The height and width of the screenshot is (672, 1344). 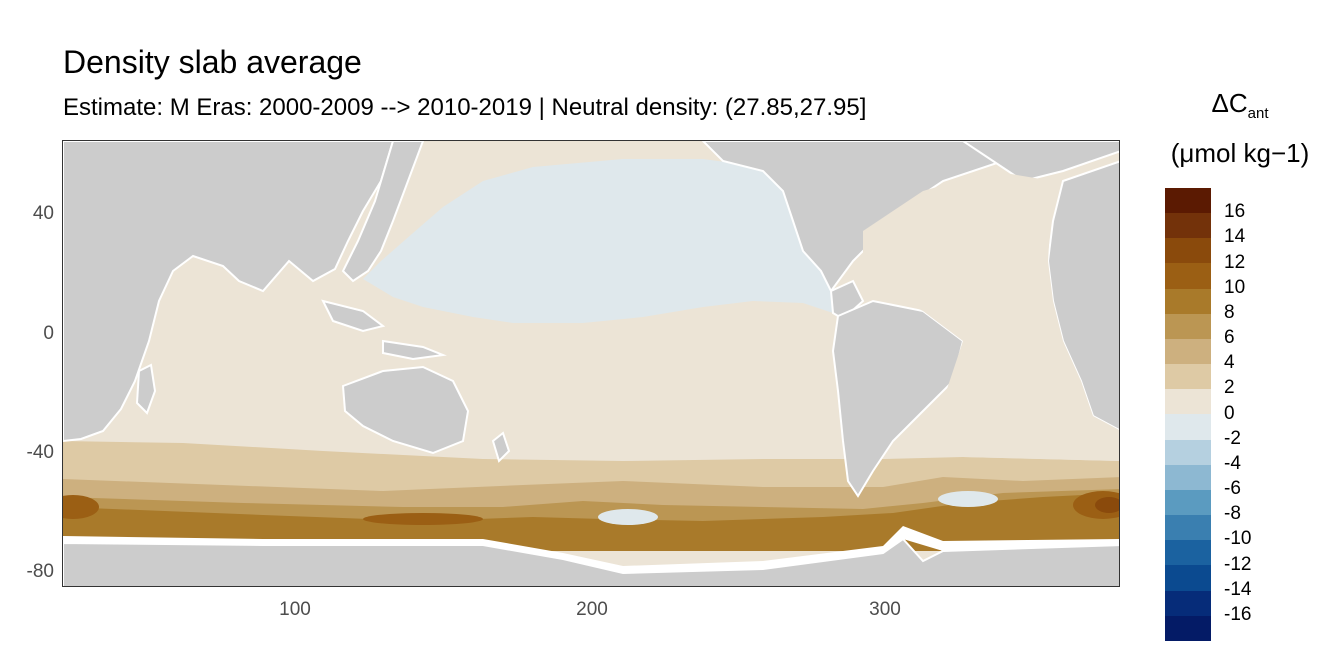 I want to click on legend-label: -10, so click(x=1238, y=539).